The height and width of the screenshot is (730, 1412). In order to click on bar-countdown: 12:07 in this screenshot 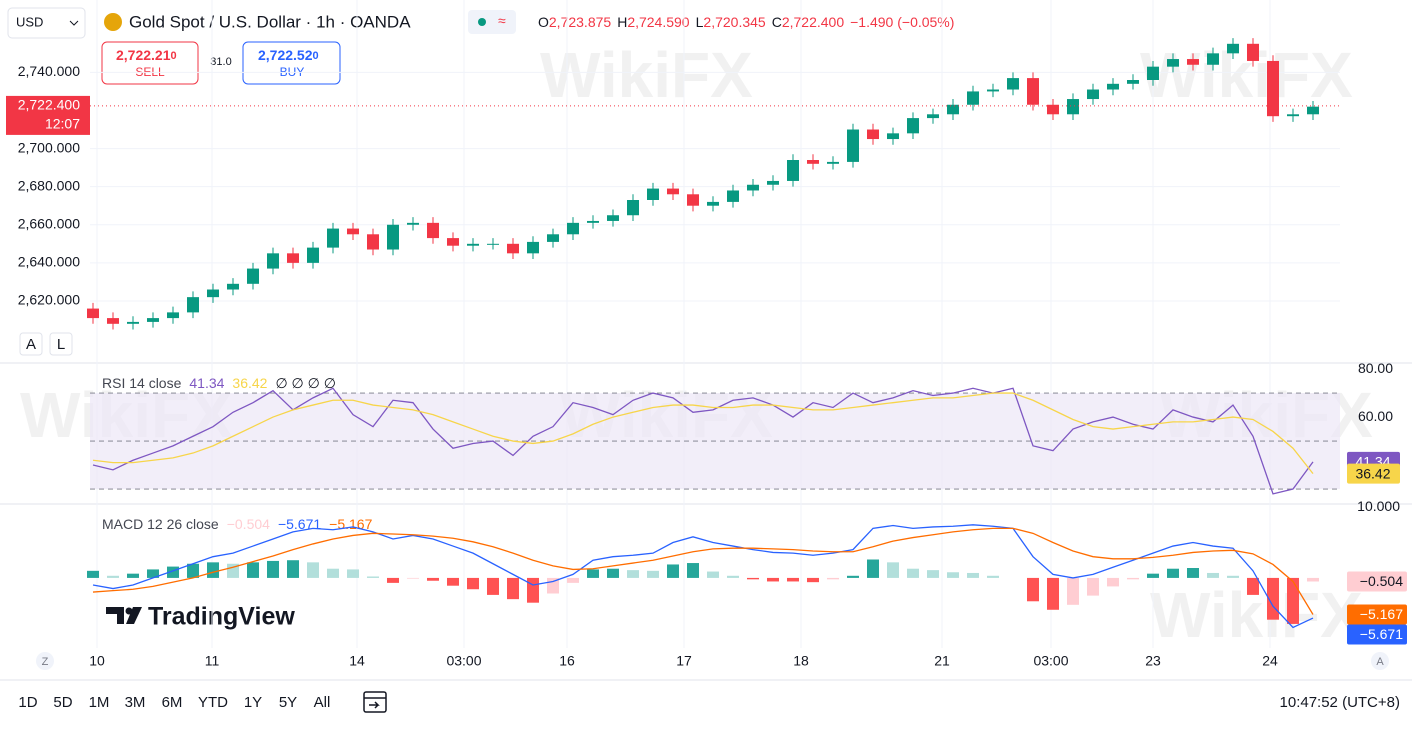, I will do `click(62, 124)`.